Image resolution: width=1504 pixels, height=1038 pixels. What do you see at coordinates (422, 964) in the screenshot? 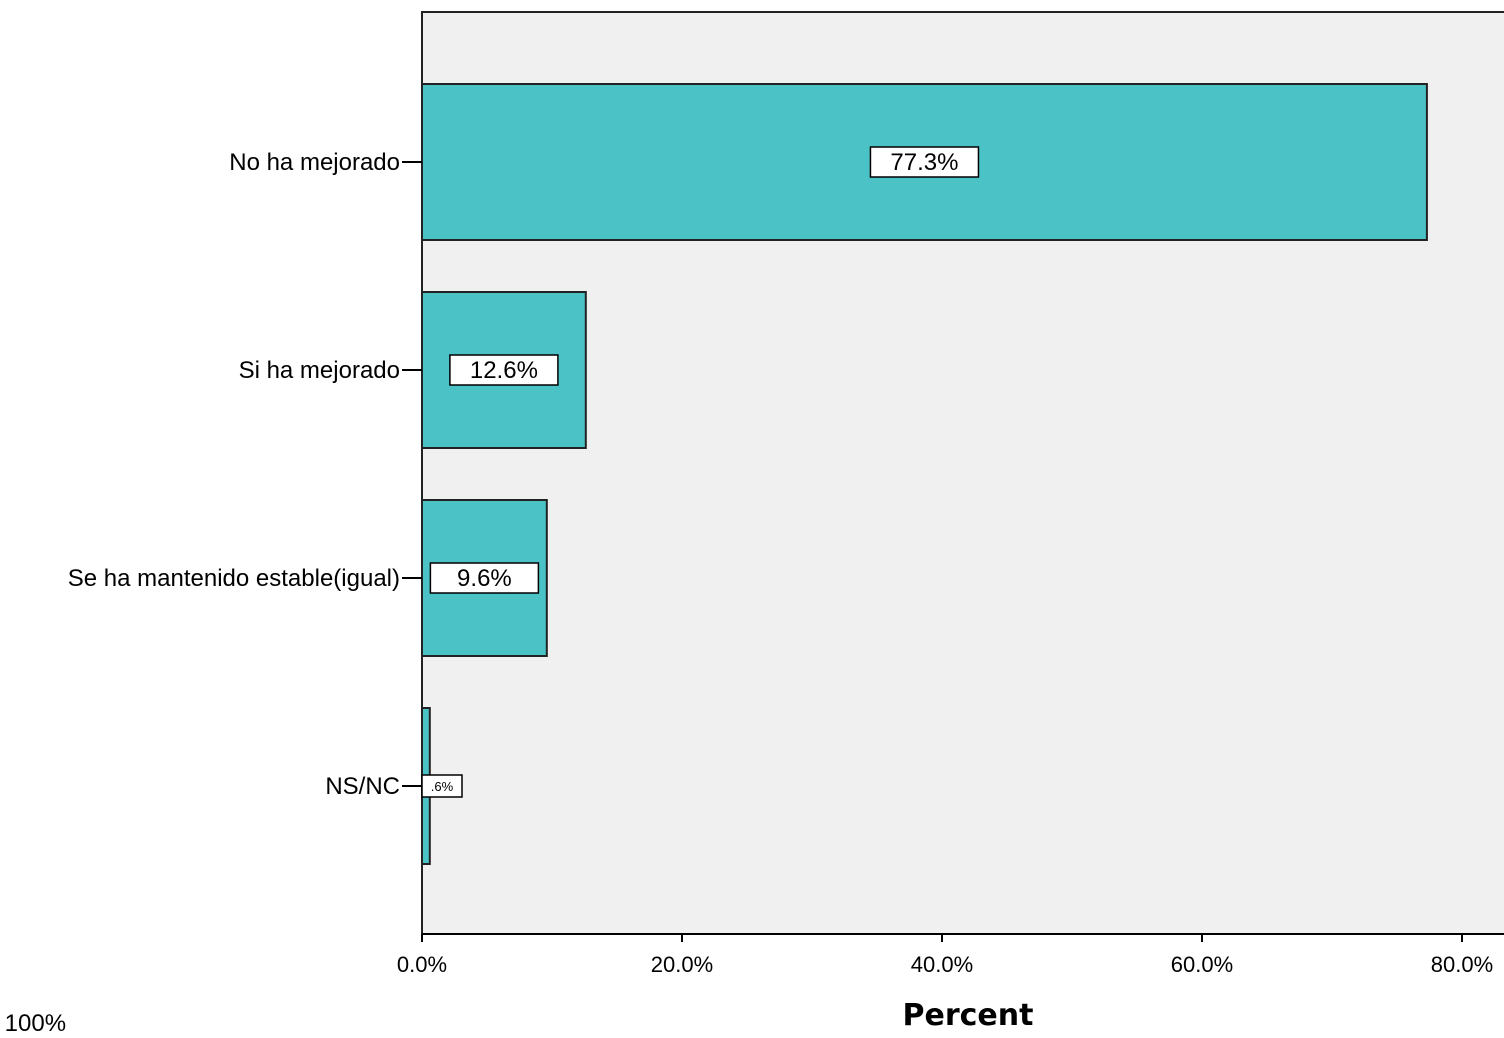
I see `x-tick-label-0: 0.0%` at bounding box center [422, 964].